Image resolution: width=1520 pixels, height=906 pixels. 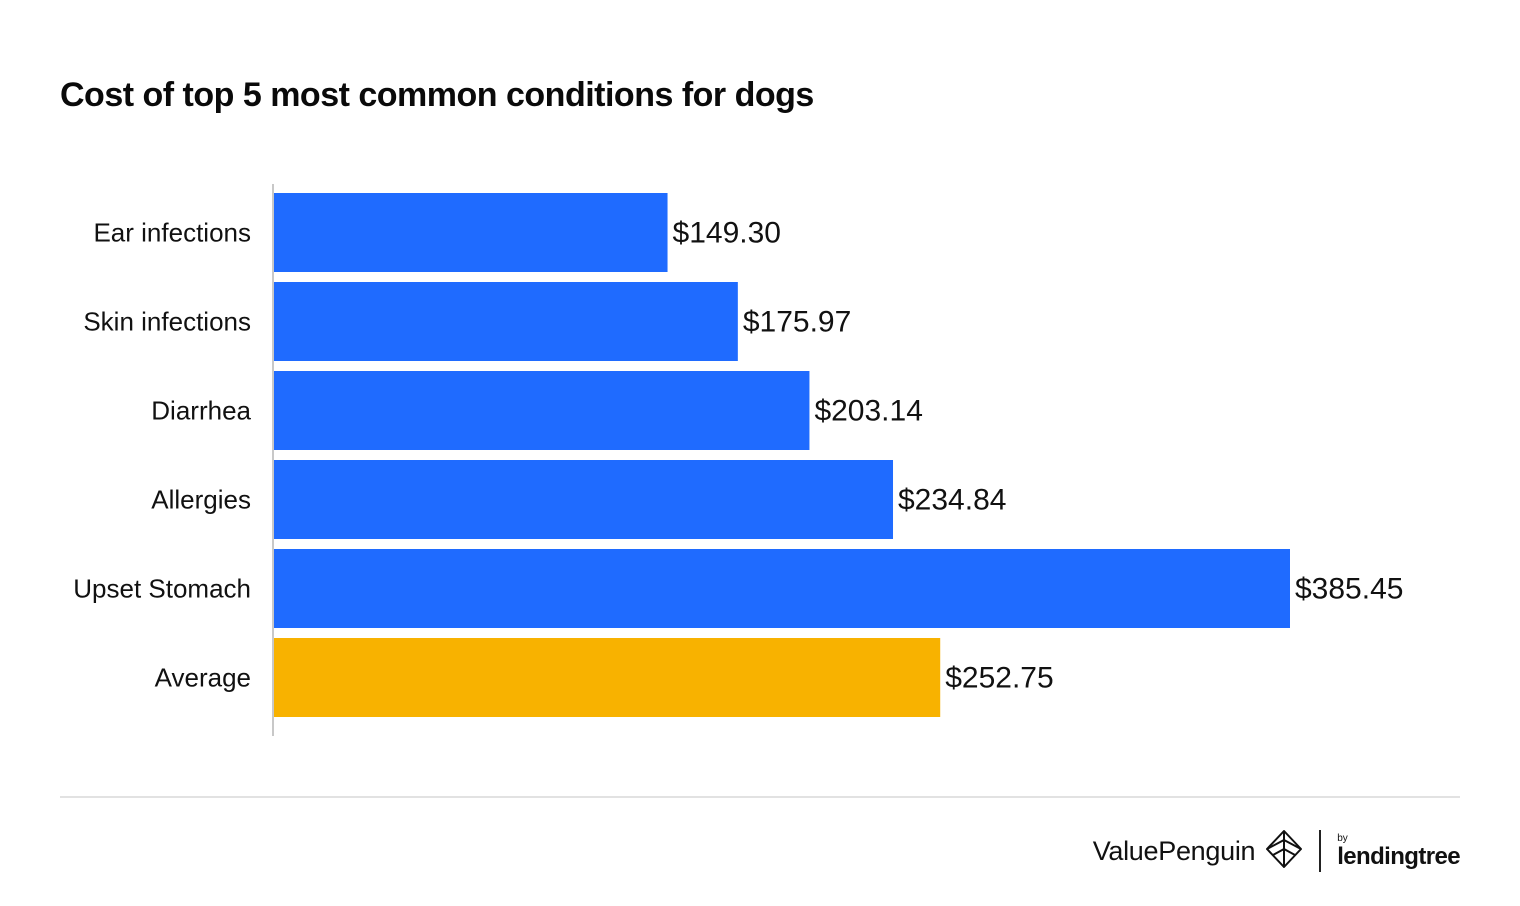 I want to click on brand-lendingtree-name: lendingtree, so click(x=1398, y=856).